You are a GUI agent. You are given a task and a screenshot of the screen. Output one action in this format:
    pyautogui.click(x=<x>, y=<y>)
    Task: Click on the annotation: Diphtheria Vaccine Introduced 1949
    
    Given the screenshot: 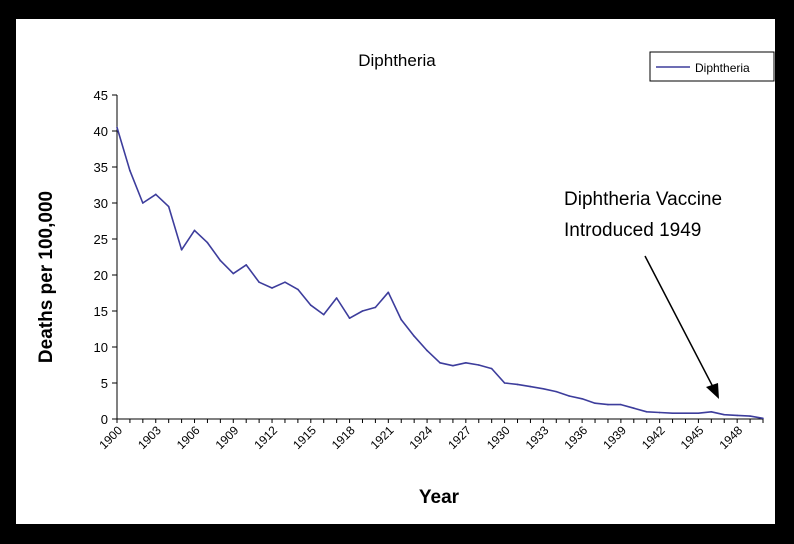 What is the action you would take?
    pyautogui.click(x=643, y=294)
    